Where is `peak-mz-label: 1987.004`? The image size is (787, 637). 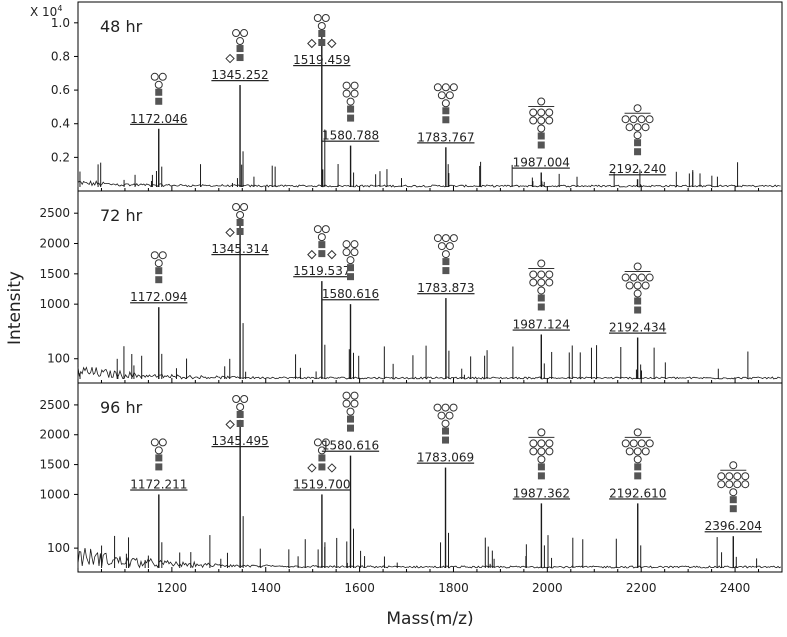 peak-mz-label: 1987.004 is located at coordinates (541, 163).